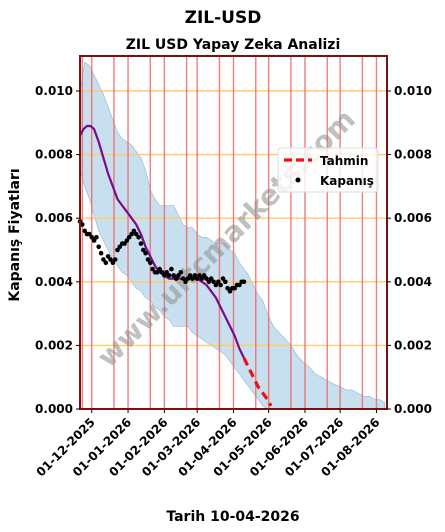  What do you see at coordinates (54, 409) in the screenshot?
I see `y-tick-label-left: 0.000` at bounding box center [54, 409].